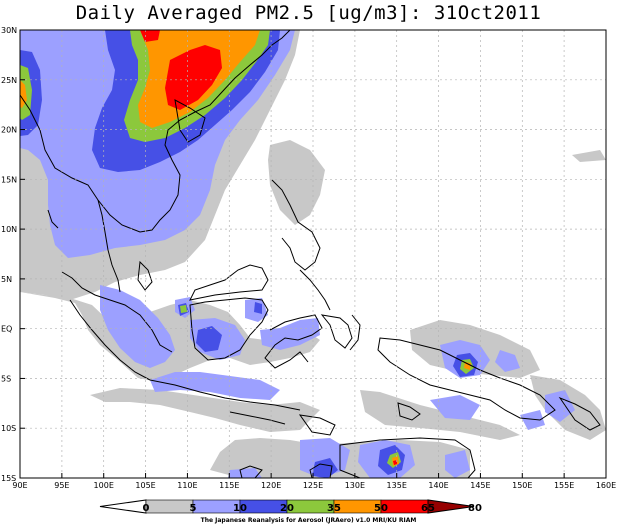 This screenshot has height=529, width=617. What do you see at coordinates (606, 485) in the screenshot?
I see `x-tick-label: 160E` at bounding box center [606, 485].